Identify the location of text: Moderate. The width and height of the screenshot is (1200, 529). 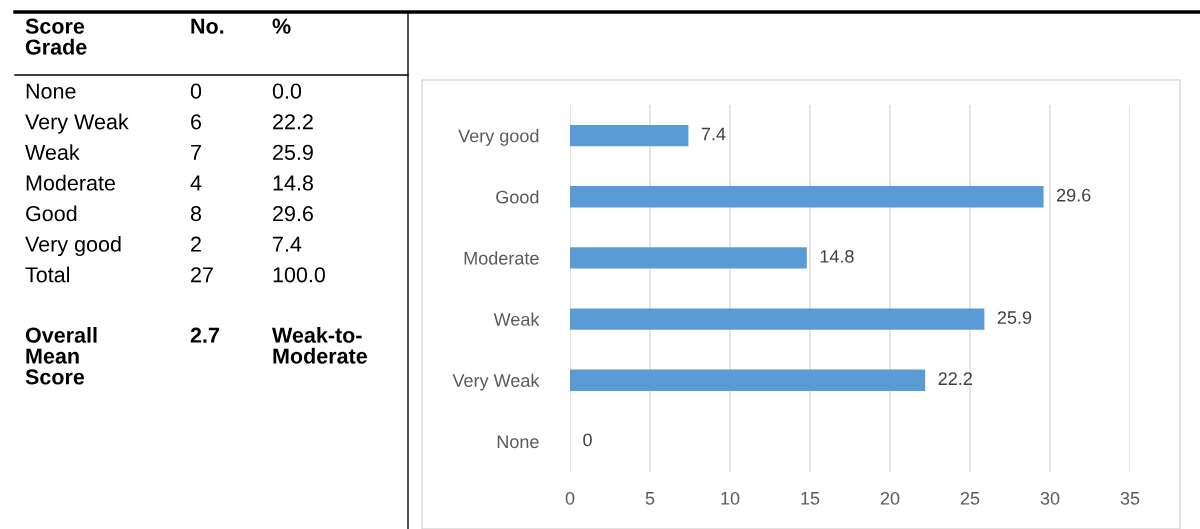
(70, 182).